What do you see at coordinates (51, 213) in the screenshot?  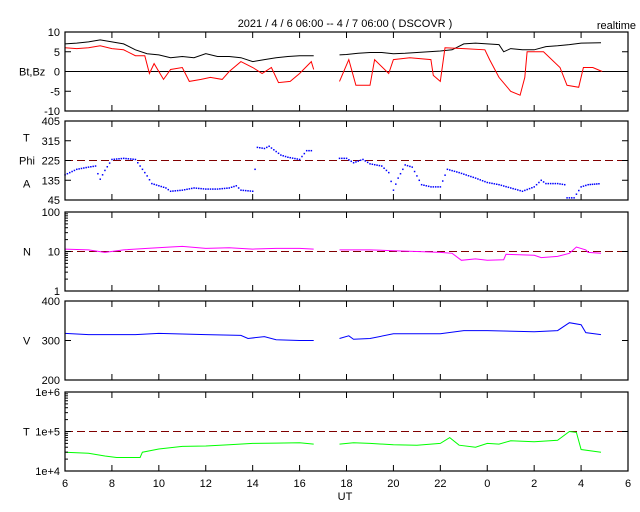 I see `y-tick-label: 100` at bounding box center [51, 213].